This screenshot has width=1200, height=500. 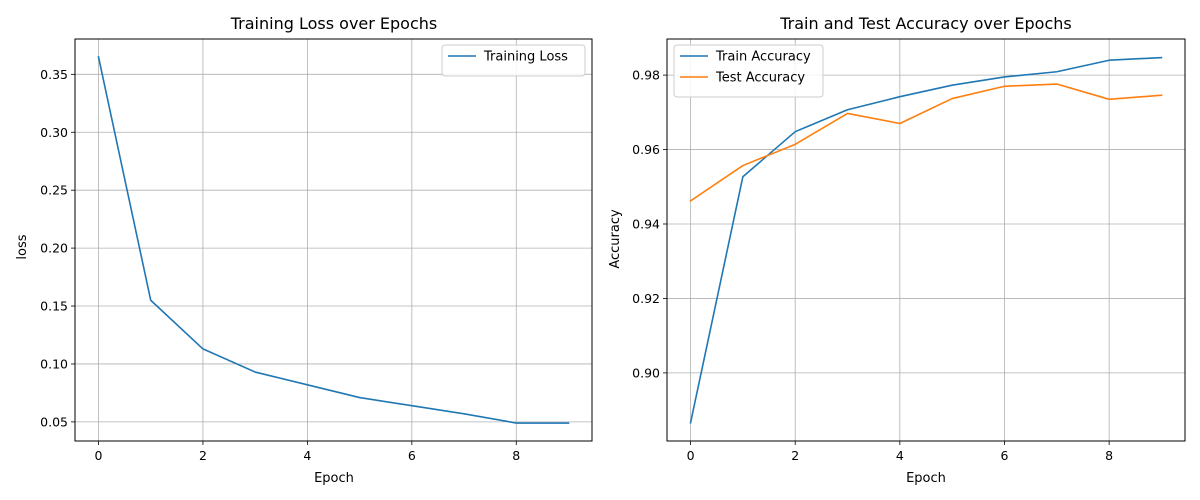 What do you see at coordinates (760, 78) in the screenshot?
I see `legend-label: Test Accuracy` at bounding box center [760, 78].